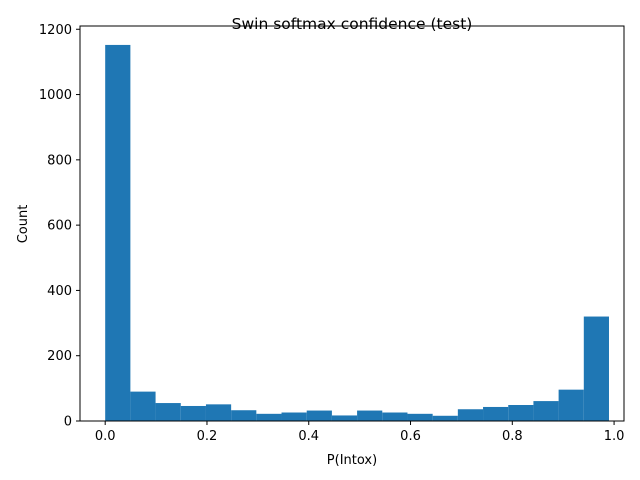  What do you see at coordinates (512, 436) in the screenshot?
I see `x-tick-label: 0.8` at bounding box center [512, 436].